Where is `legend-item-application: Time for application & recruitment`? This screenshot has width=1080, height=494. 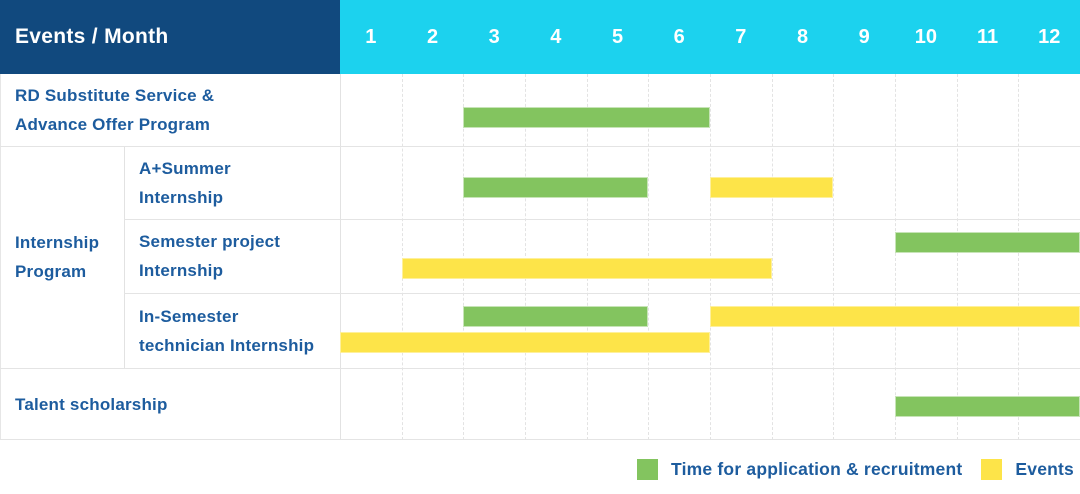
legend-item-application: Time for application & recruitment is located at coordinates (799, 469).